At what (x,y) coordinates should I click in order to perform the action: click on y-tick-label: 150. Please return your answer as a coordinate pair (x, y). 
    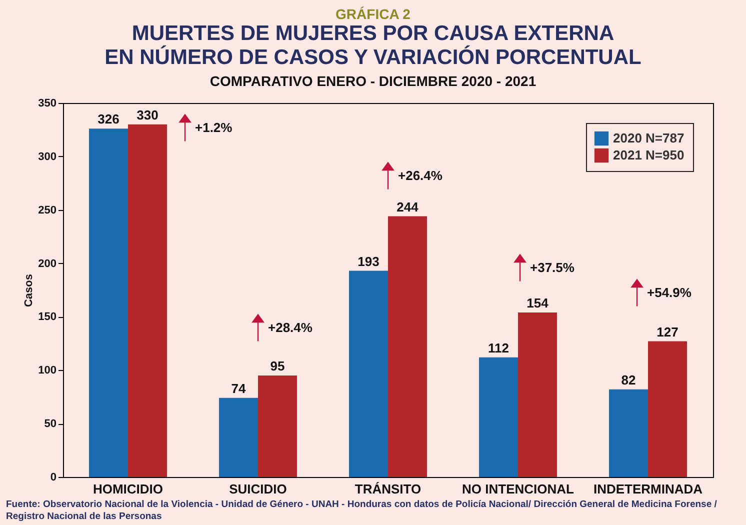
    Looking at the image, I should click on (47, 317).